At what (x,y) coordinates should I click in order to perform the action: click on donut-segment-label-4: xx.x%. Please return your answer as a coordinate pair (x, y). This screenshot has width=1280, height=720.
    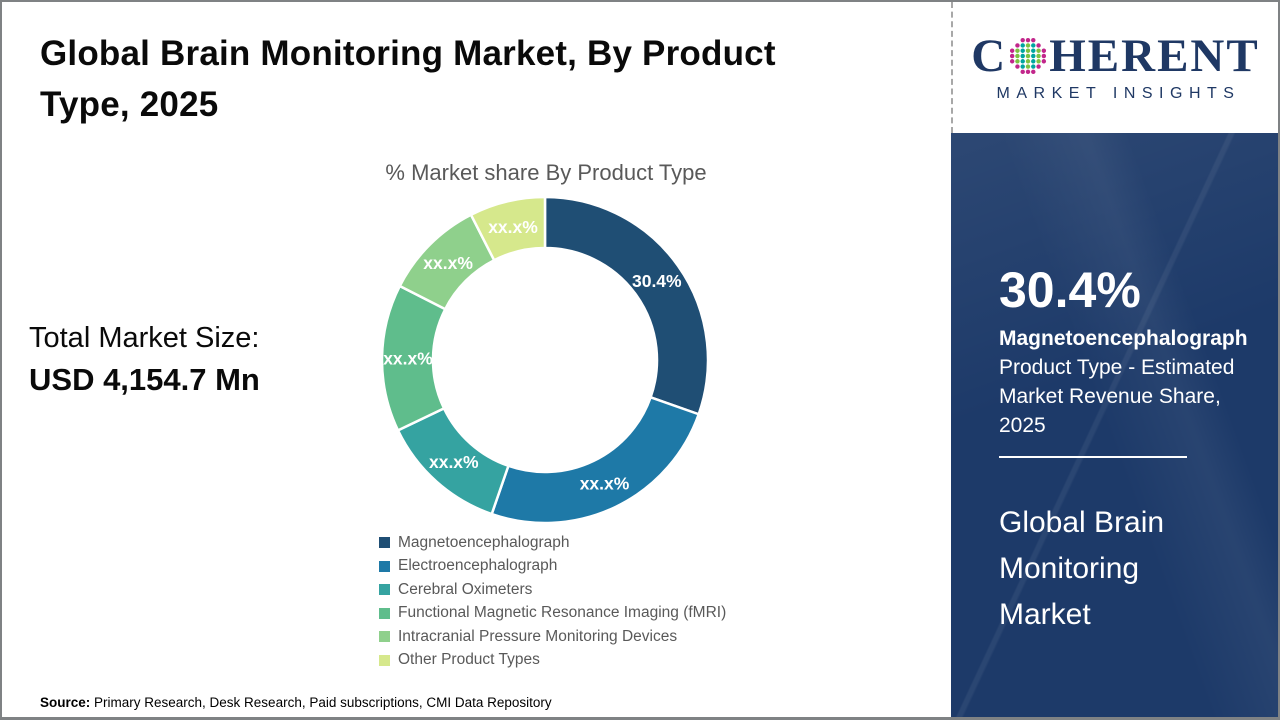
    Looking at the image, I should click on (408, 358).